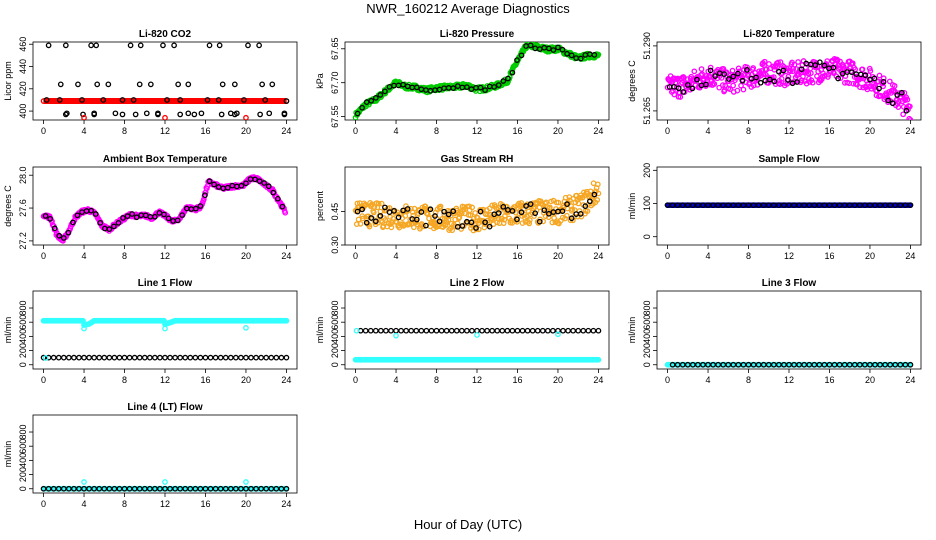  I want to click on y-tick-label: 0, so click(23, 364).